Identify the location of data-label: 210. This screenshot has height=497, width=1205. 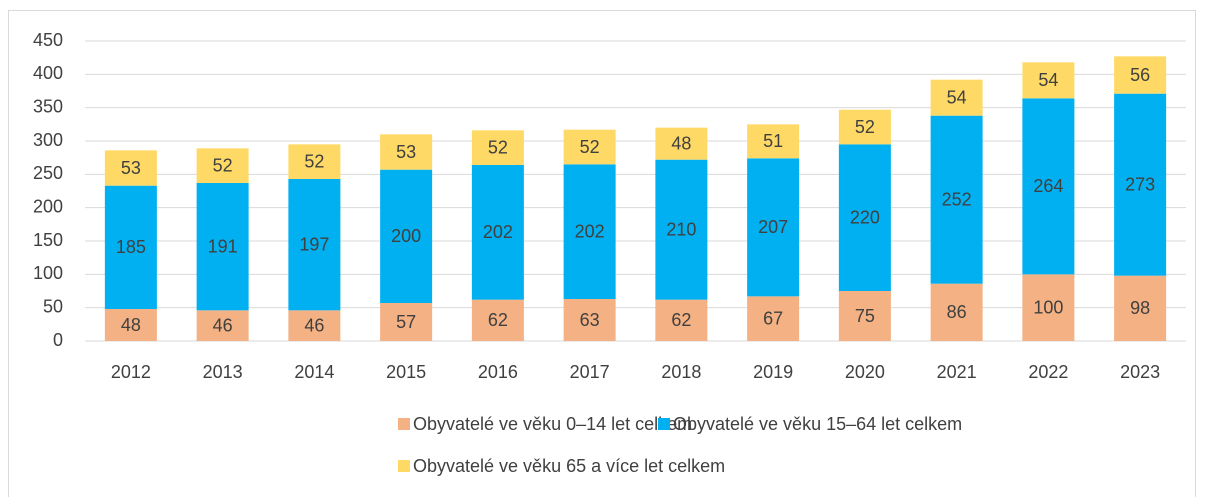
(681, 229).